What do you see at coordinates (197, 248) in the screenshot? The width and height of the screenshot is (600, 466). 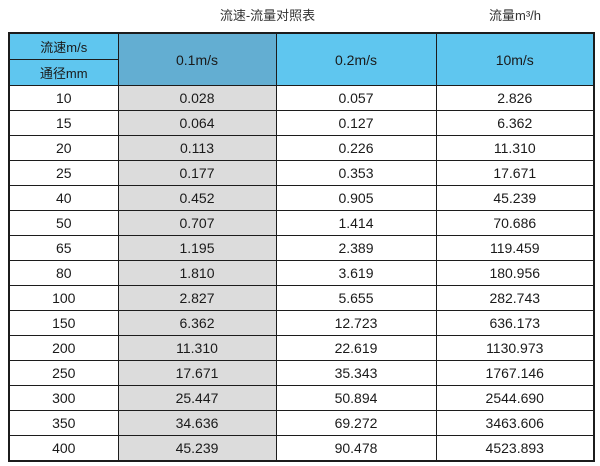 I see `flow-value-cell-0-1ms: 1.195` at bounding box center [197, 248].